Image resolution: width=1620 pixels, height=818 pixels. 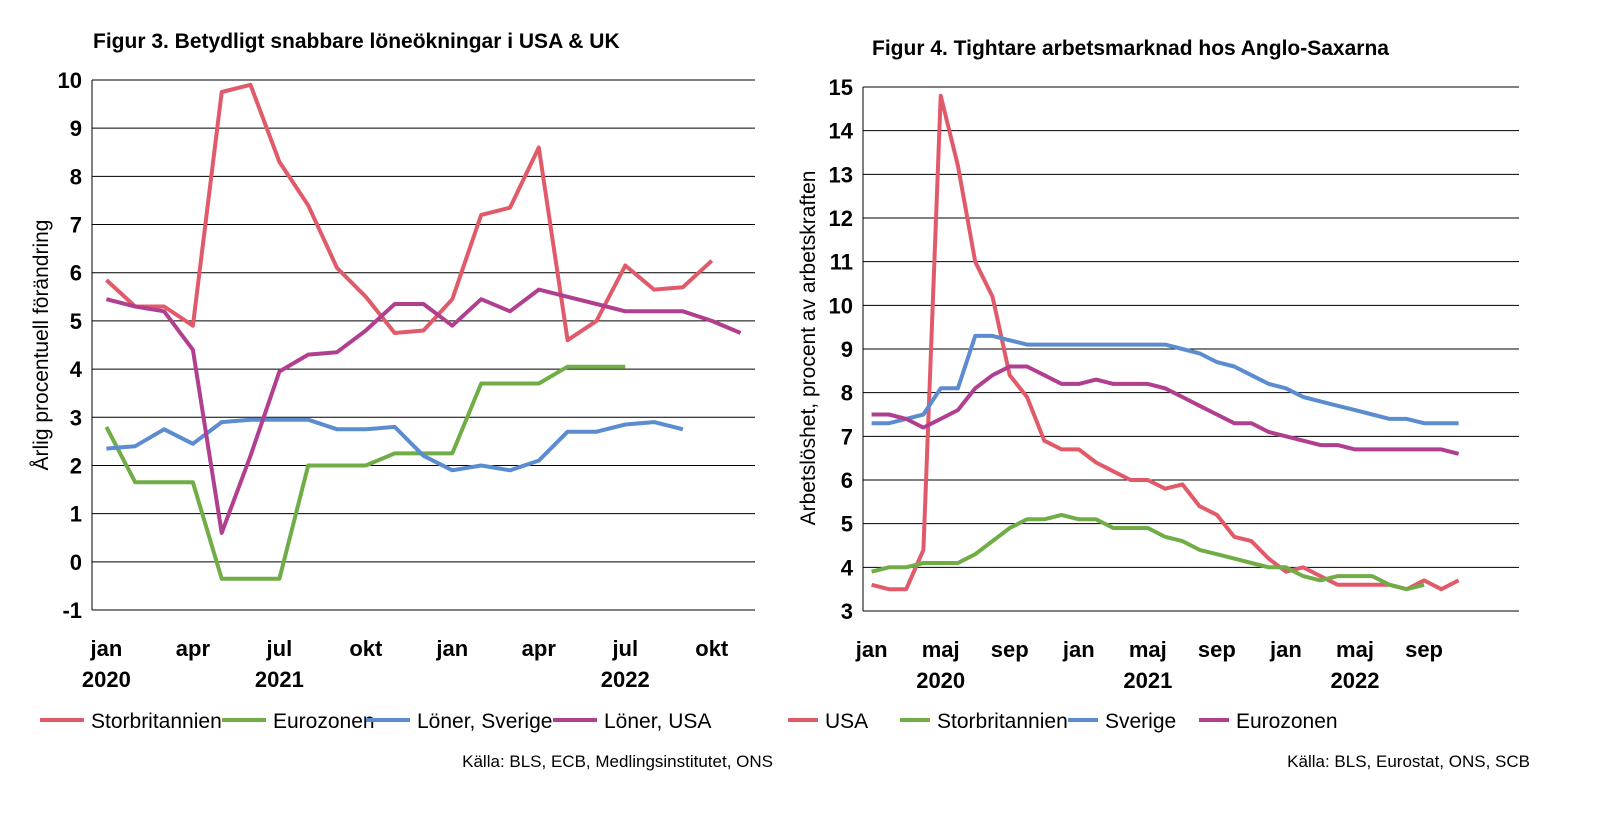 What do you see at coordinates (846, 721) in the screenshot?
I see `legend-label: USA` at bounding box center [846, 721].